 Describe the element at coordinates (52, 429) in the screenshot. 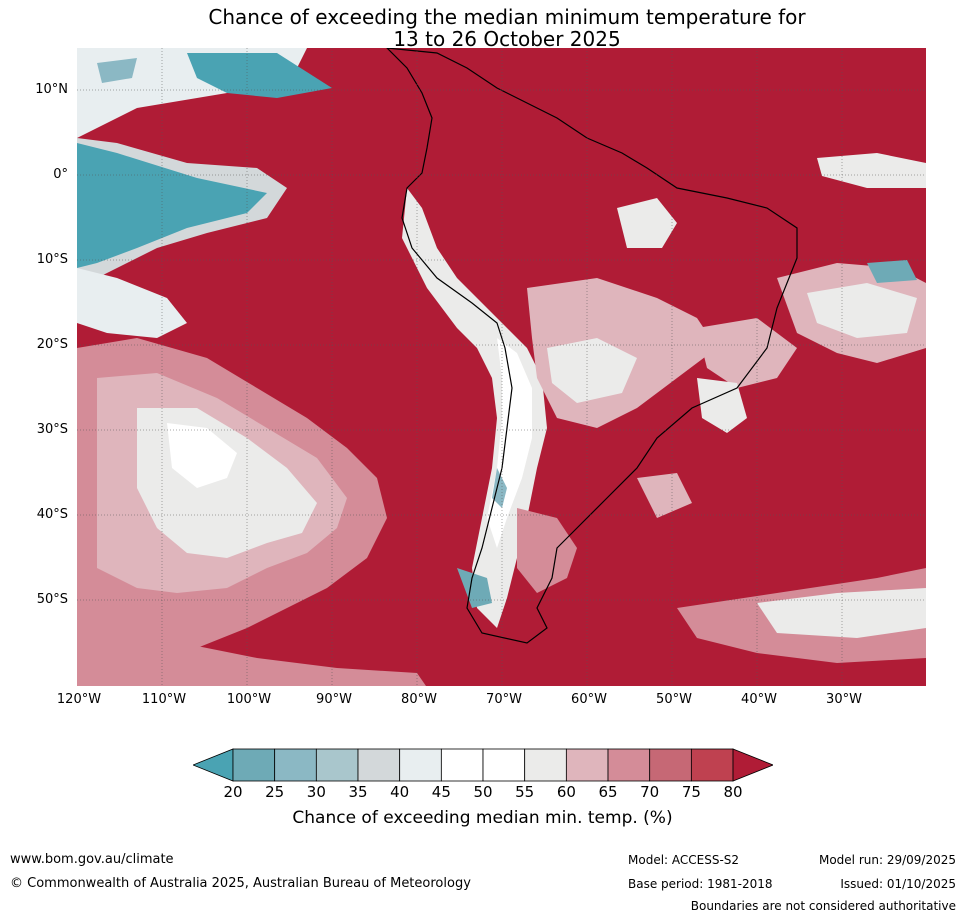

I see `lat-label-30s: 30°S` at that location.